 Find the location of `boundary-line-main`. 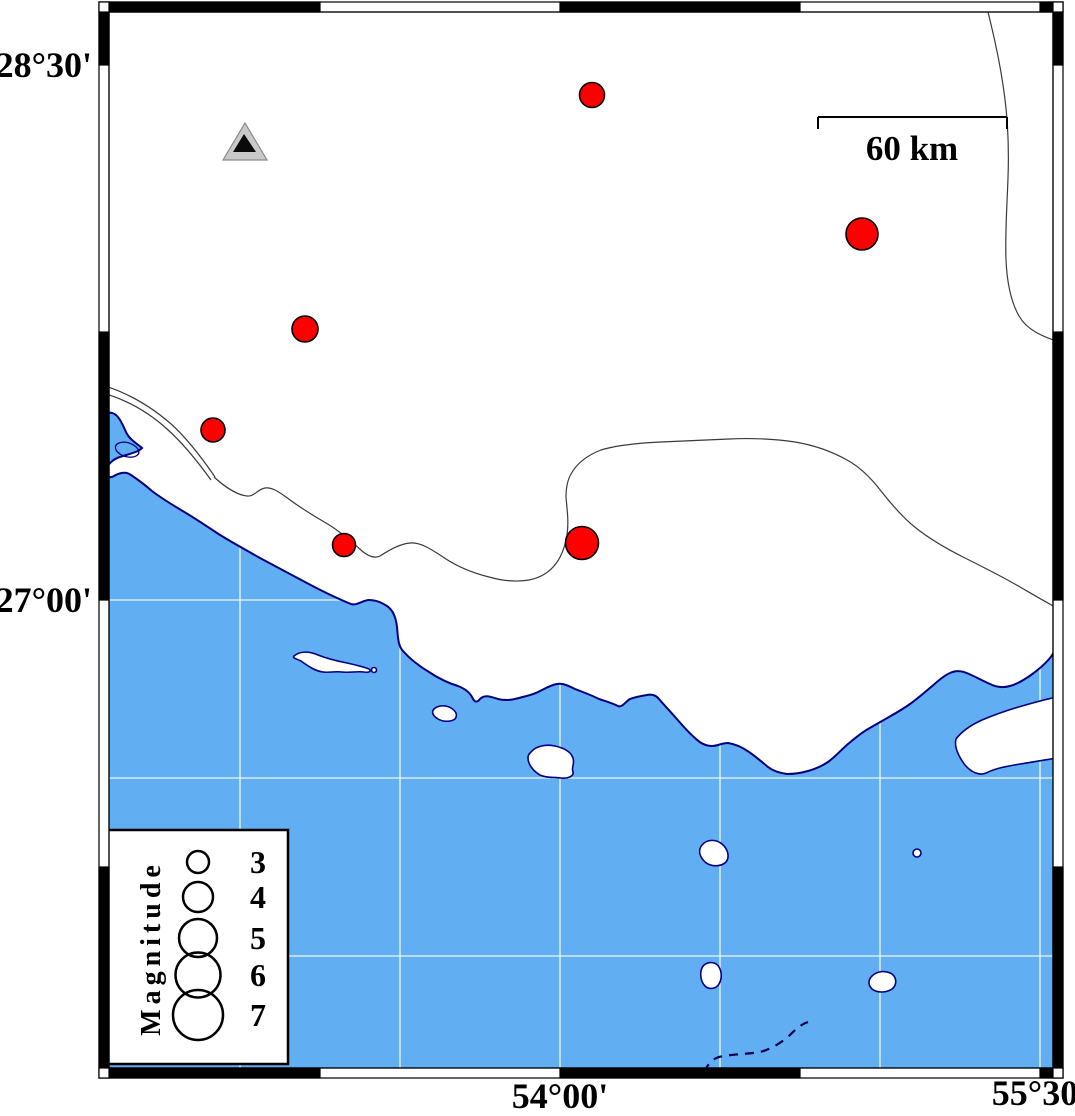

boundary-line-main is located at coordinates (633, 522).